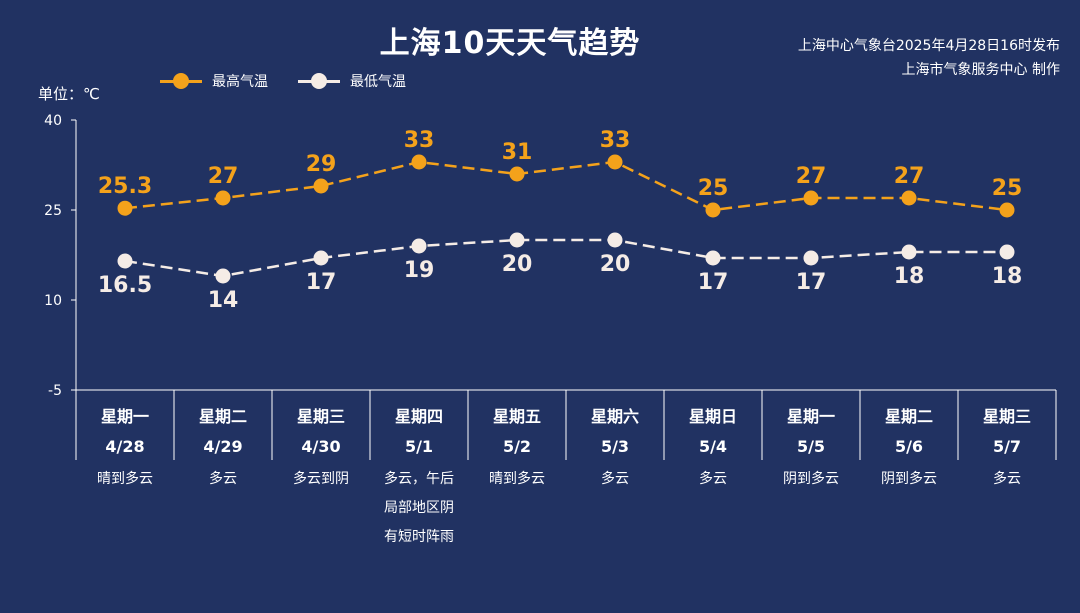  Describe the element at coordinates (321, 164) in the screenshot. I see `data-label-high: 29` at that location.